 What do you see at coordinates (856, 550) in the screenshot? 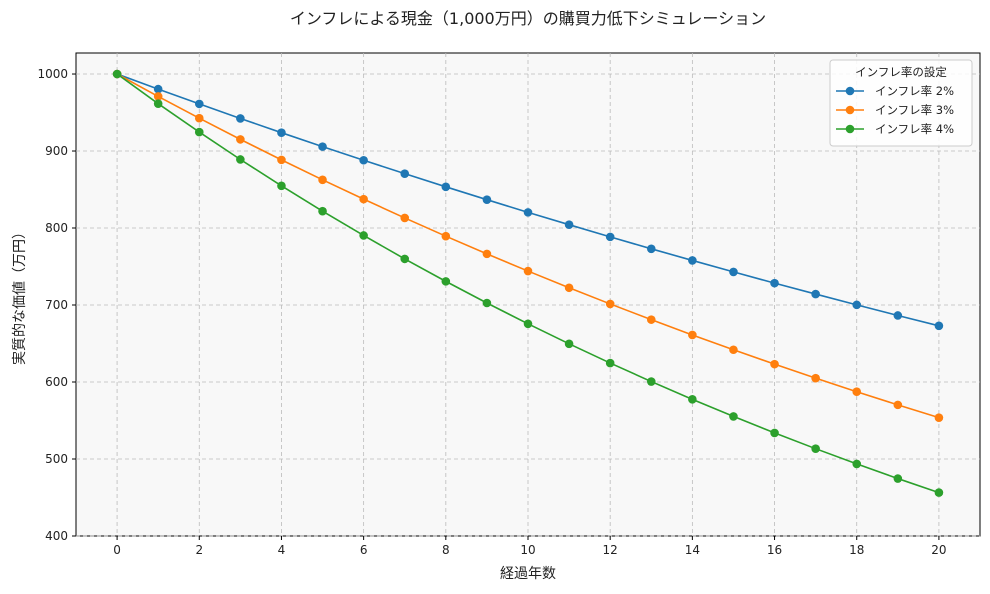
I see `x-tick-label: 18` at bounding box center [856, 550].